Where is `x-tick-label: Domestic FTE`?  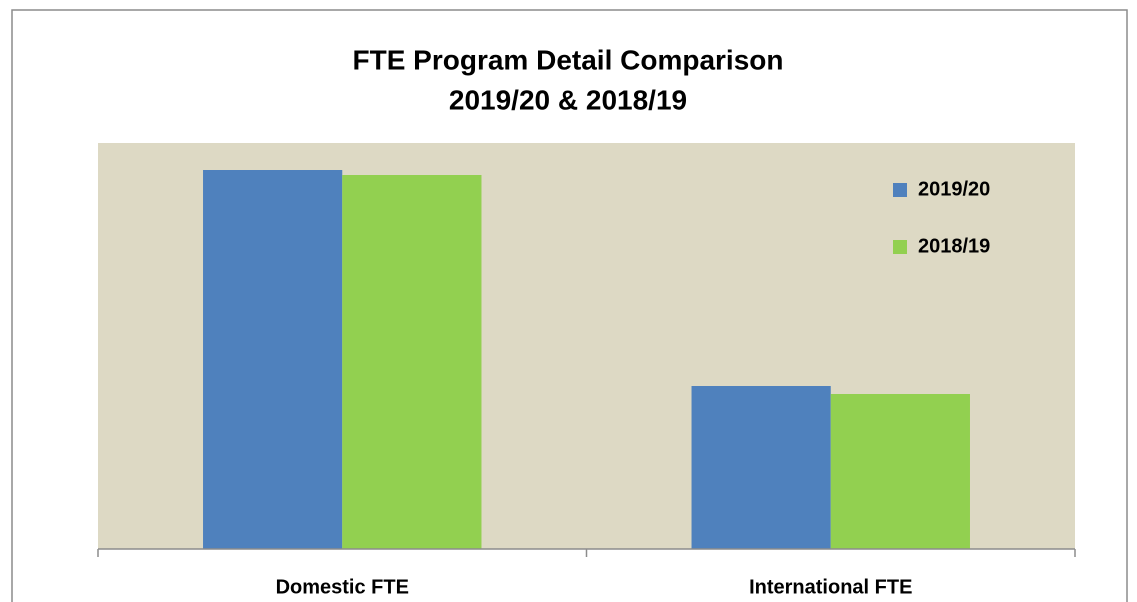
x-tick-label: Domestic FTE is located at coordinates (342, 587).